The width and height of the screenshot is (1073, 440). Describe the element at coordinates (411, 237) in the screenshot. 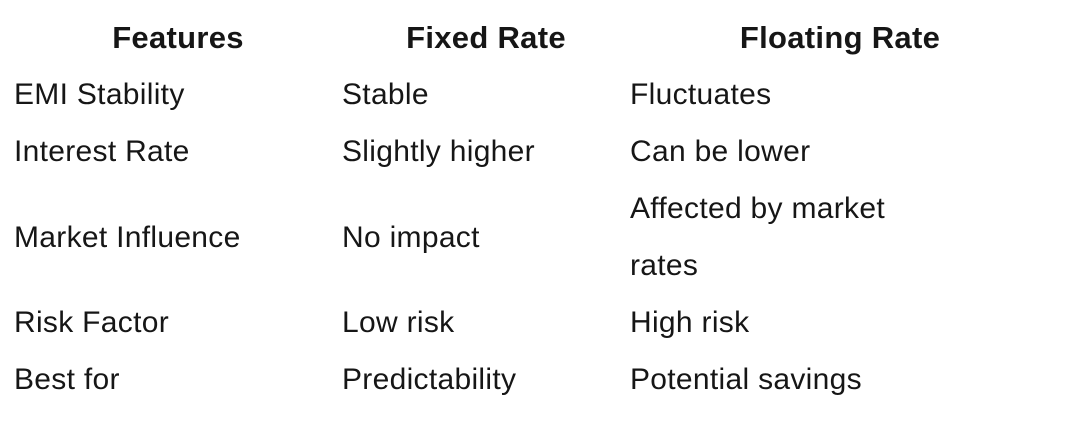

I see `cell-fixed-rate: No impact` at that location.